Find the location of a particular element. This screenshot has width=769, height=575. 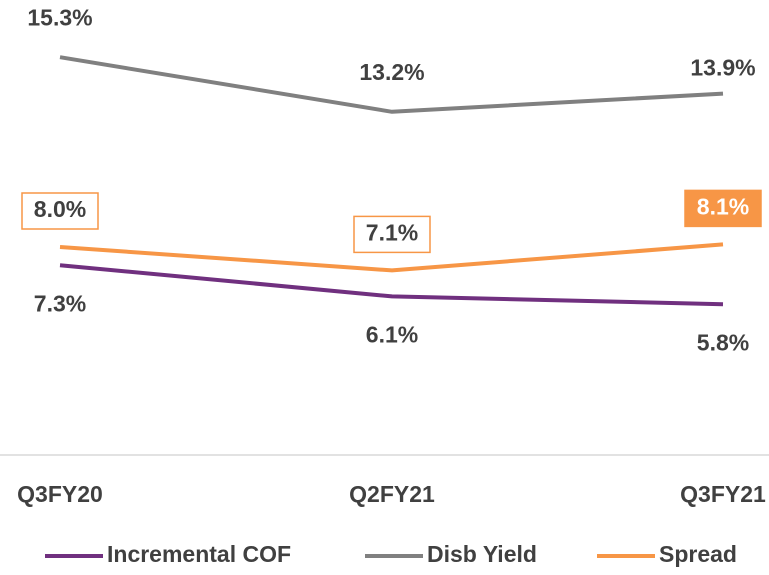

legend-label: Disb Yield is located at coordinates (482, 554).